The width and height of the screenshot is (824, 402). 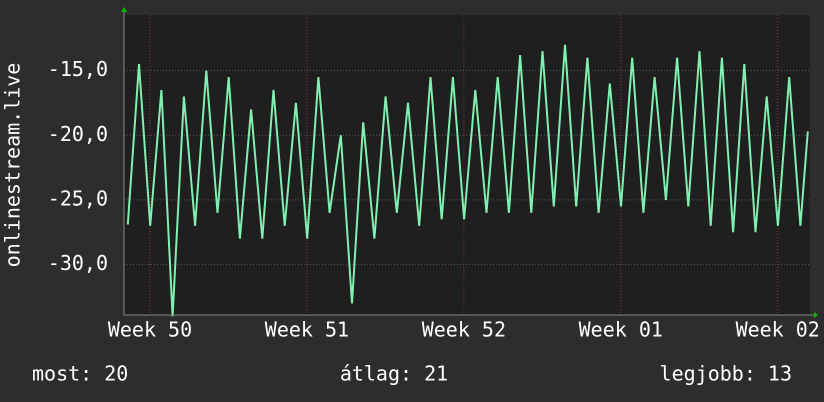 What do you see at coordinates (307, 330) in the screenshot?
I see `x-tick-label: Week 51` at bounding box center [307, 330].